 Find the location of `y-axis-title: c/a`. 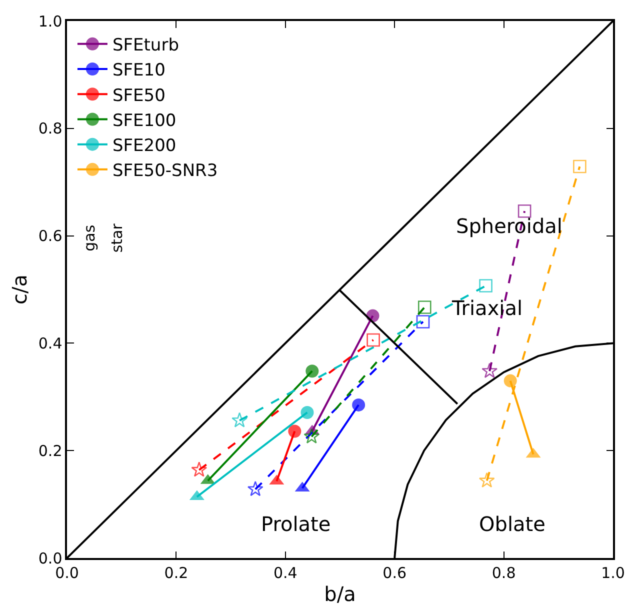

y-axis-title: c/a is located at coordinates (19, 289).